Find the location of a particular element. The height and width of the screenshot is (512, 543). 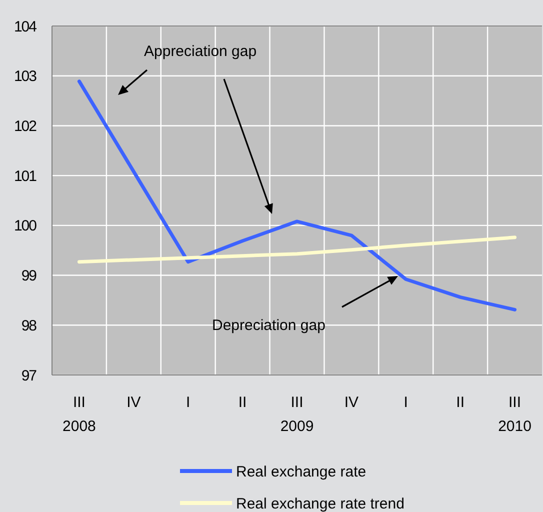

y-tick-label: 104 is located at coordinates (25, 27).